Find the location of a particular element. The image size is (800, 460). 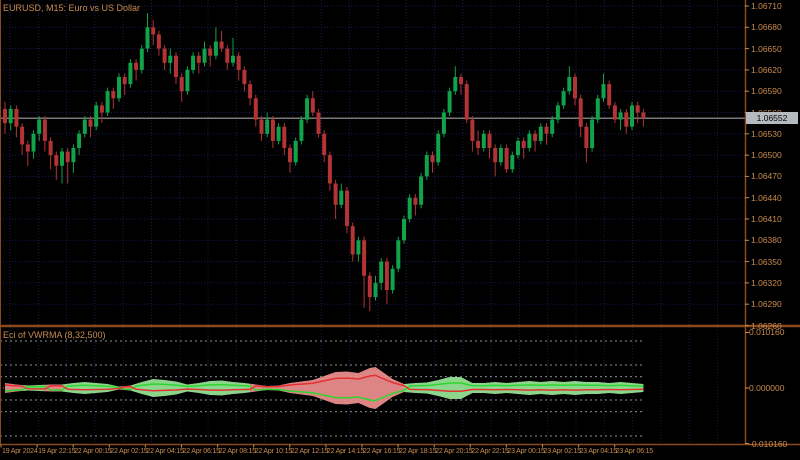

current-price-tag: 1.06552 is located at coordinates (772, 118).